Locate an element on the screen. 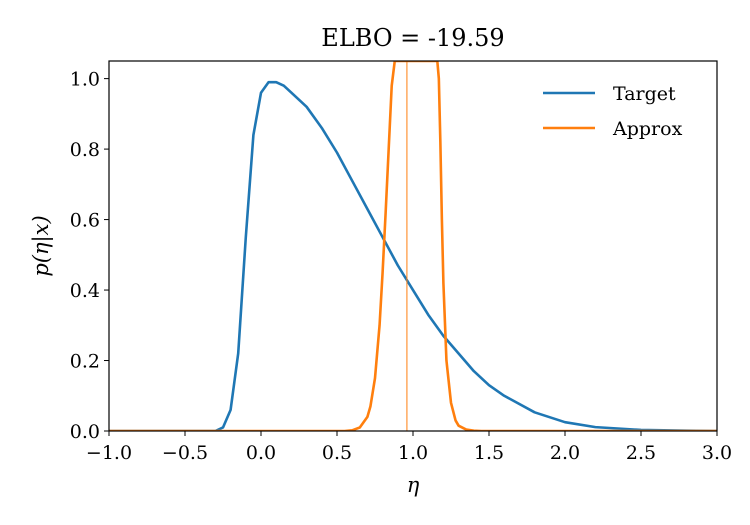 The image size is (750, 525). x-tick-label: 2.0 is located at coordinates (565, 453).